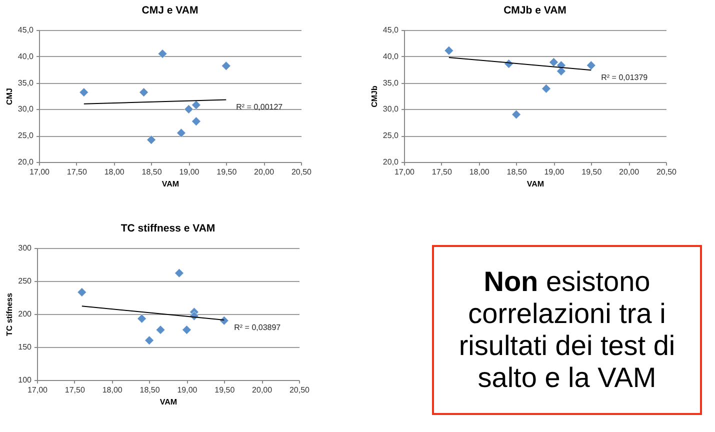 This screenshot has height=432, width=715. Describe the element at coordinates (25, 347) in the screenshot. I see `y-tick-label: 150` at that location.